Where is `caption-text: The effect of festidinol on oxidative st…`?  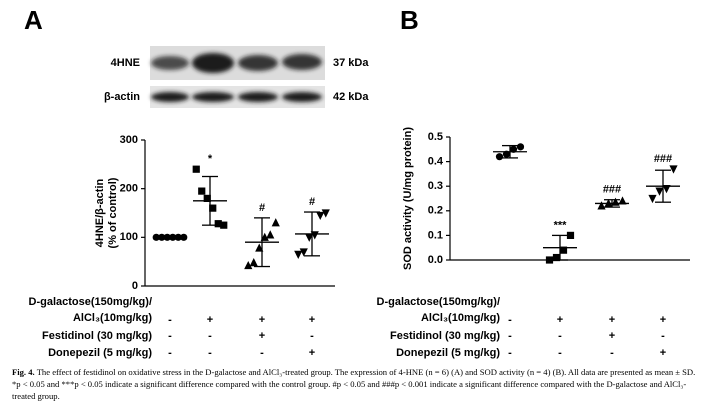 caption-text: The effect of festidinol on oxidative st… is located at coordinates (354, 384).